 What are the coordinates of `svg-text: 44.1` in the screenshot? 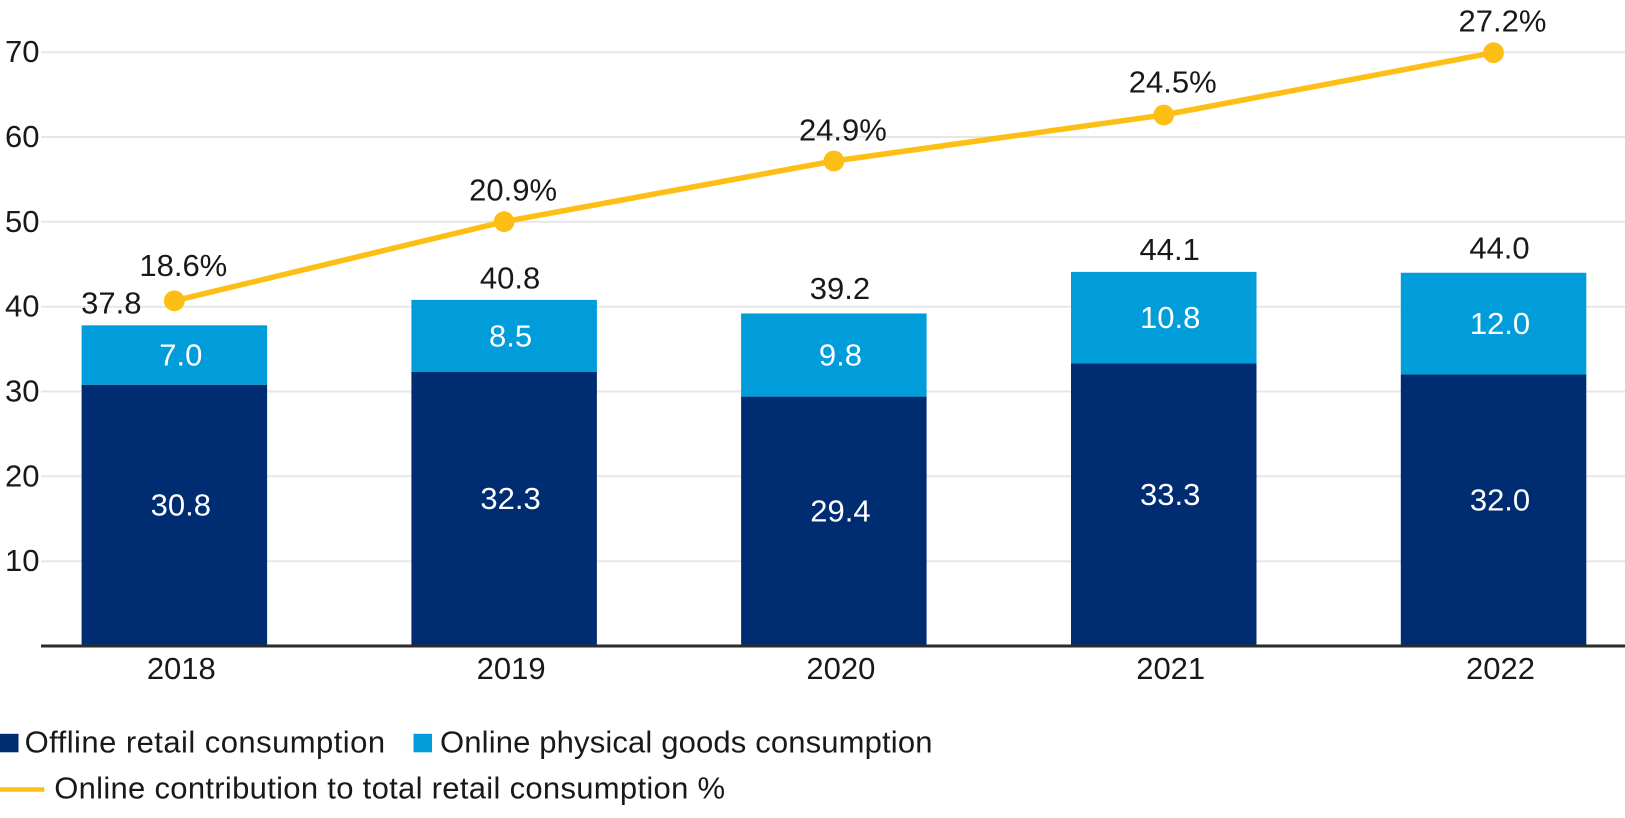 It's located at (1170, 249).